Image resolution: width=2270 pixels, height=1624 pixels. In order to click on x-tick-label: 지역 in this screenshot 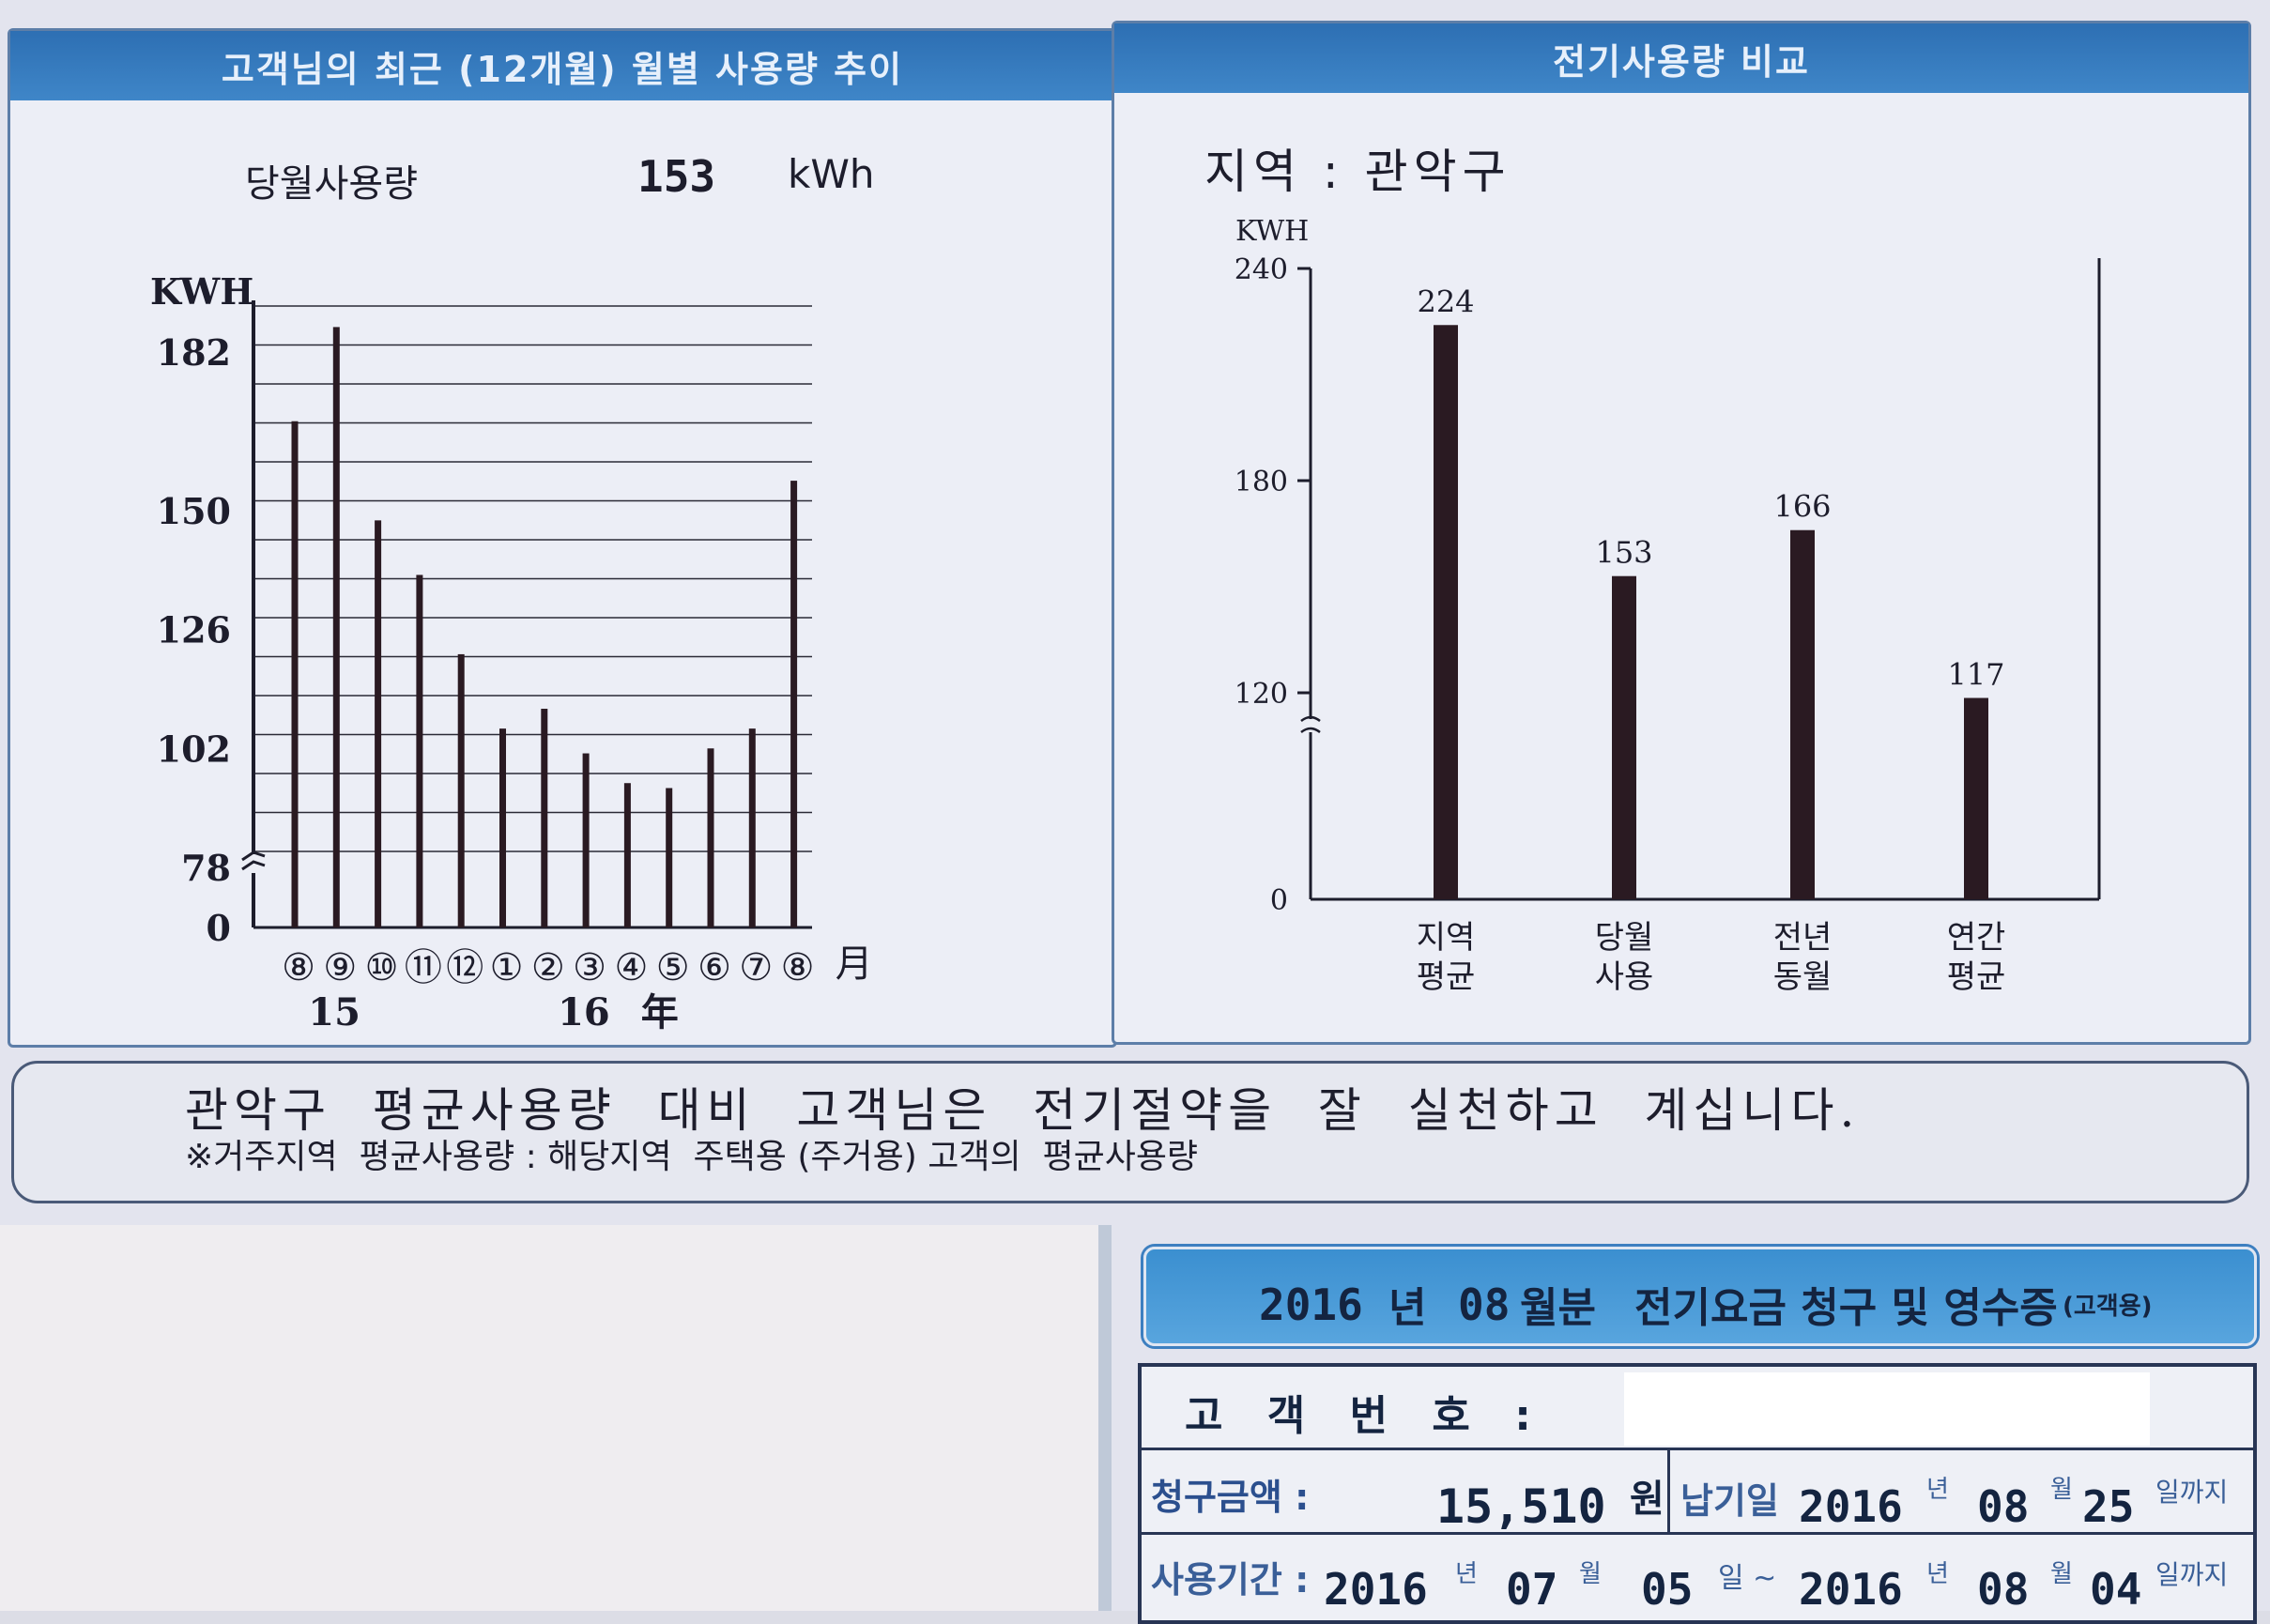, I will do `click(1446, 938)`.